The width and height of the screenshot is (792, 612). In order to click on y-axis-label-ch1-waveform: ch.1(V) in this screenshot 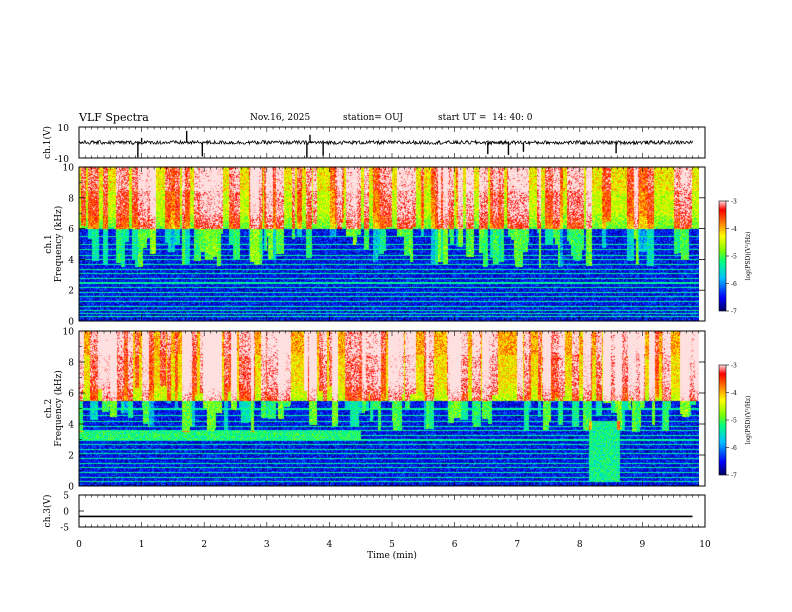, I will do `click(47, 142)`.